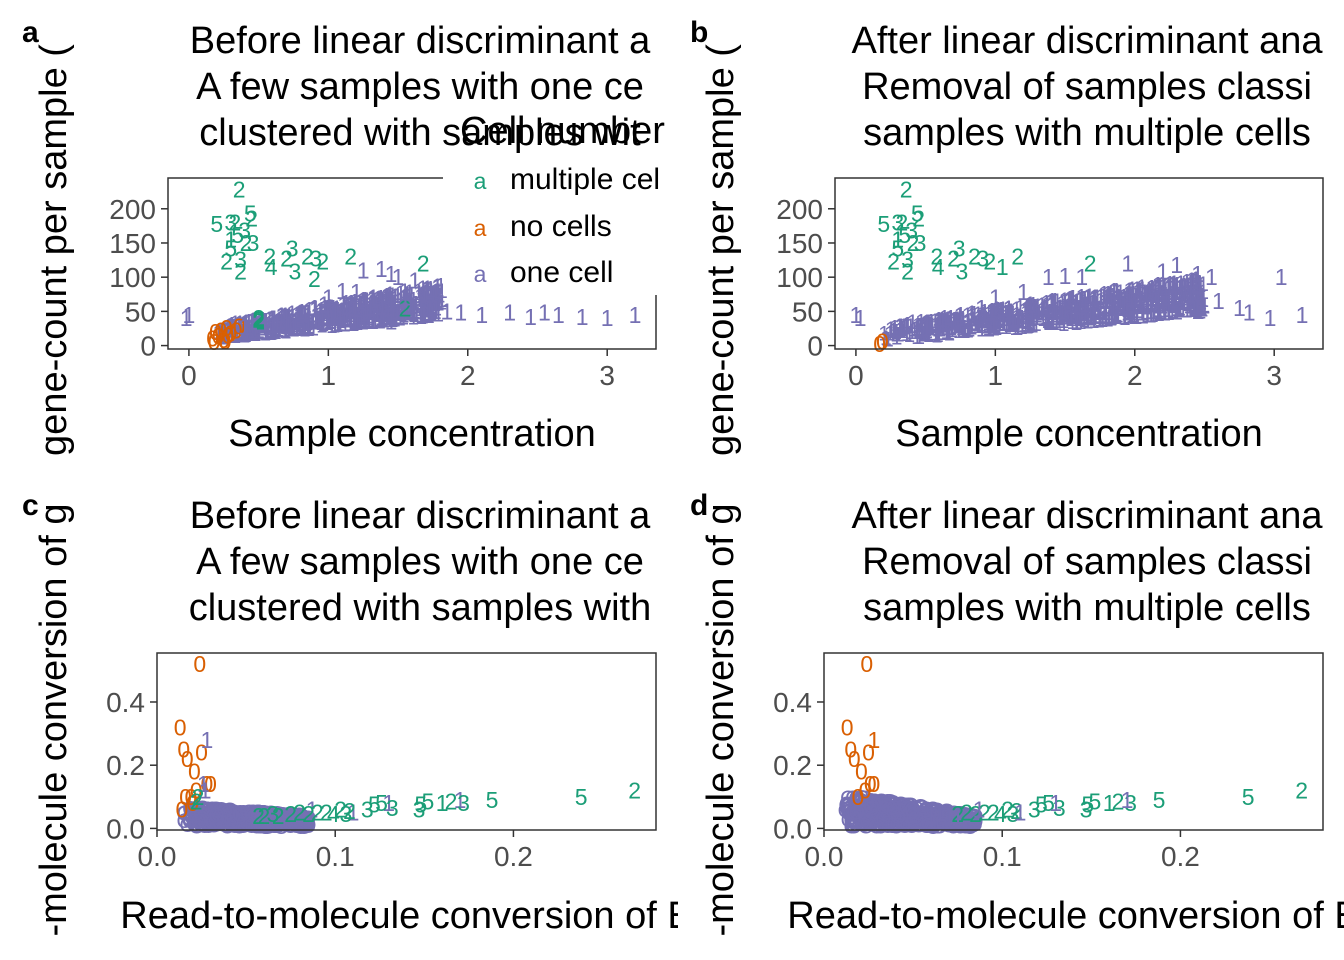 This screenshot has width=1344, height=960. Describe the element at coordinates (1088, 41) in the screenshot. I see `chart-title-line: After linear discriminant ana` at that location.